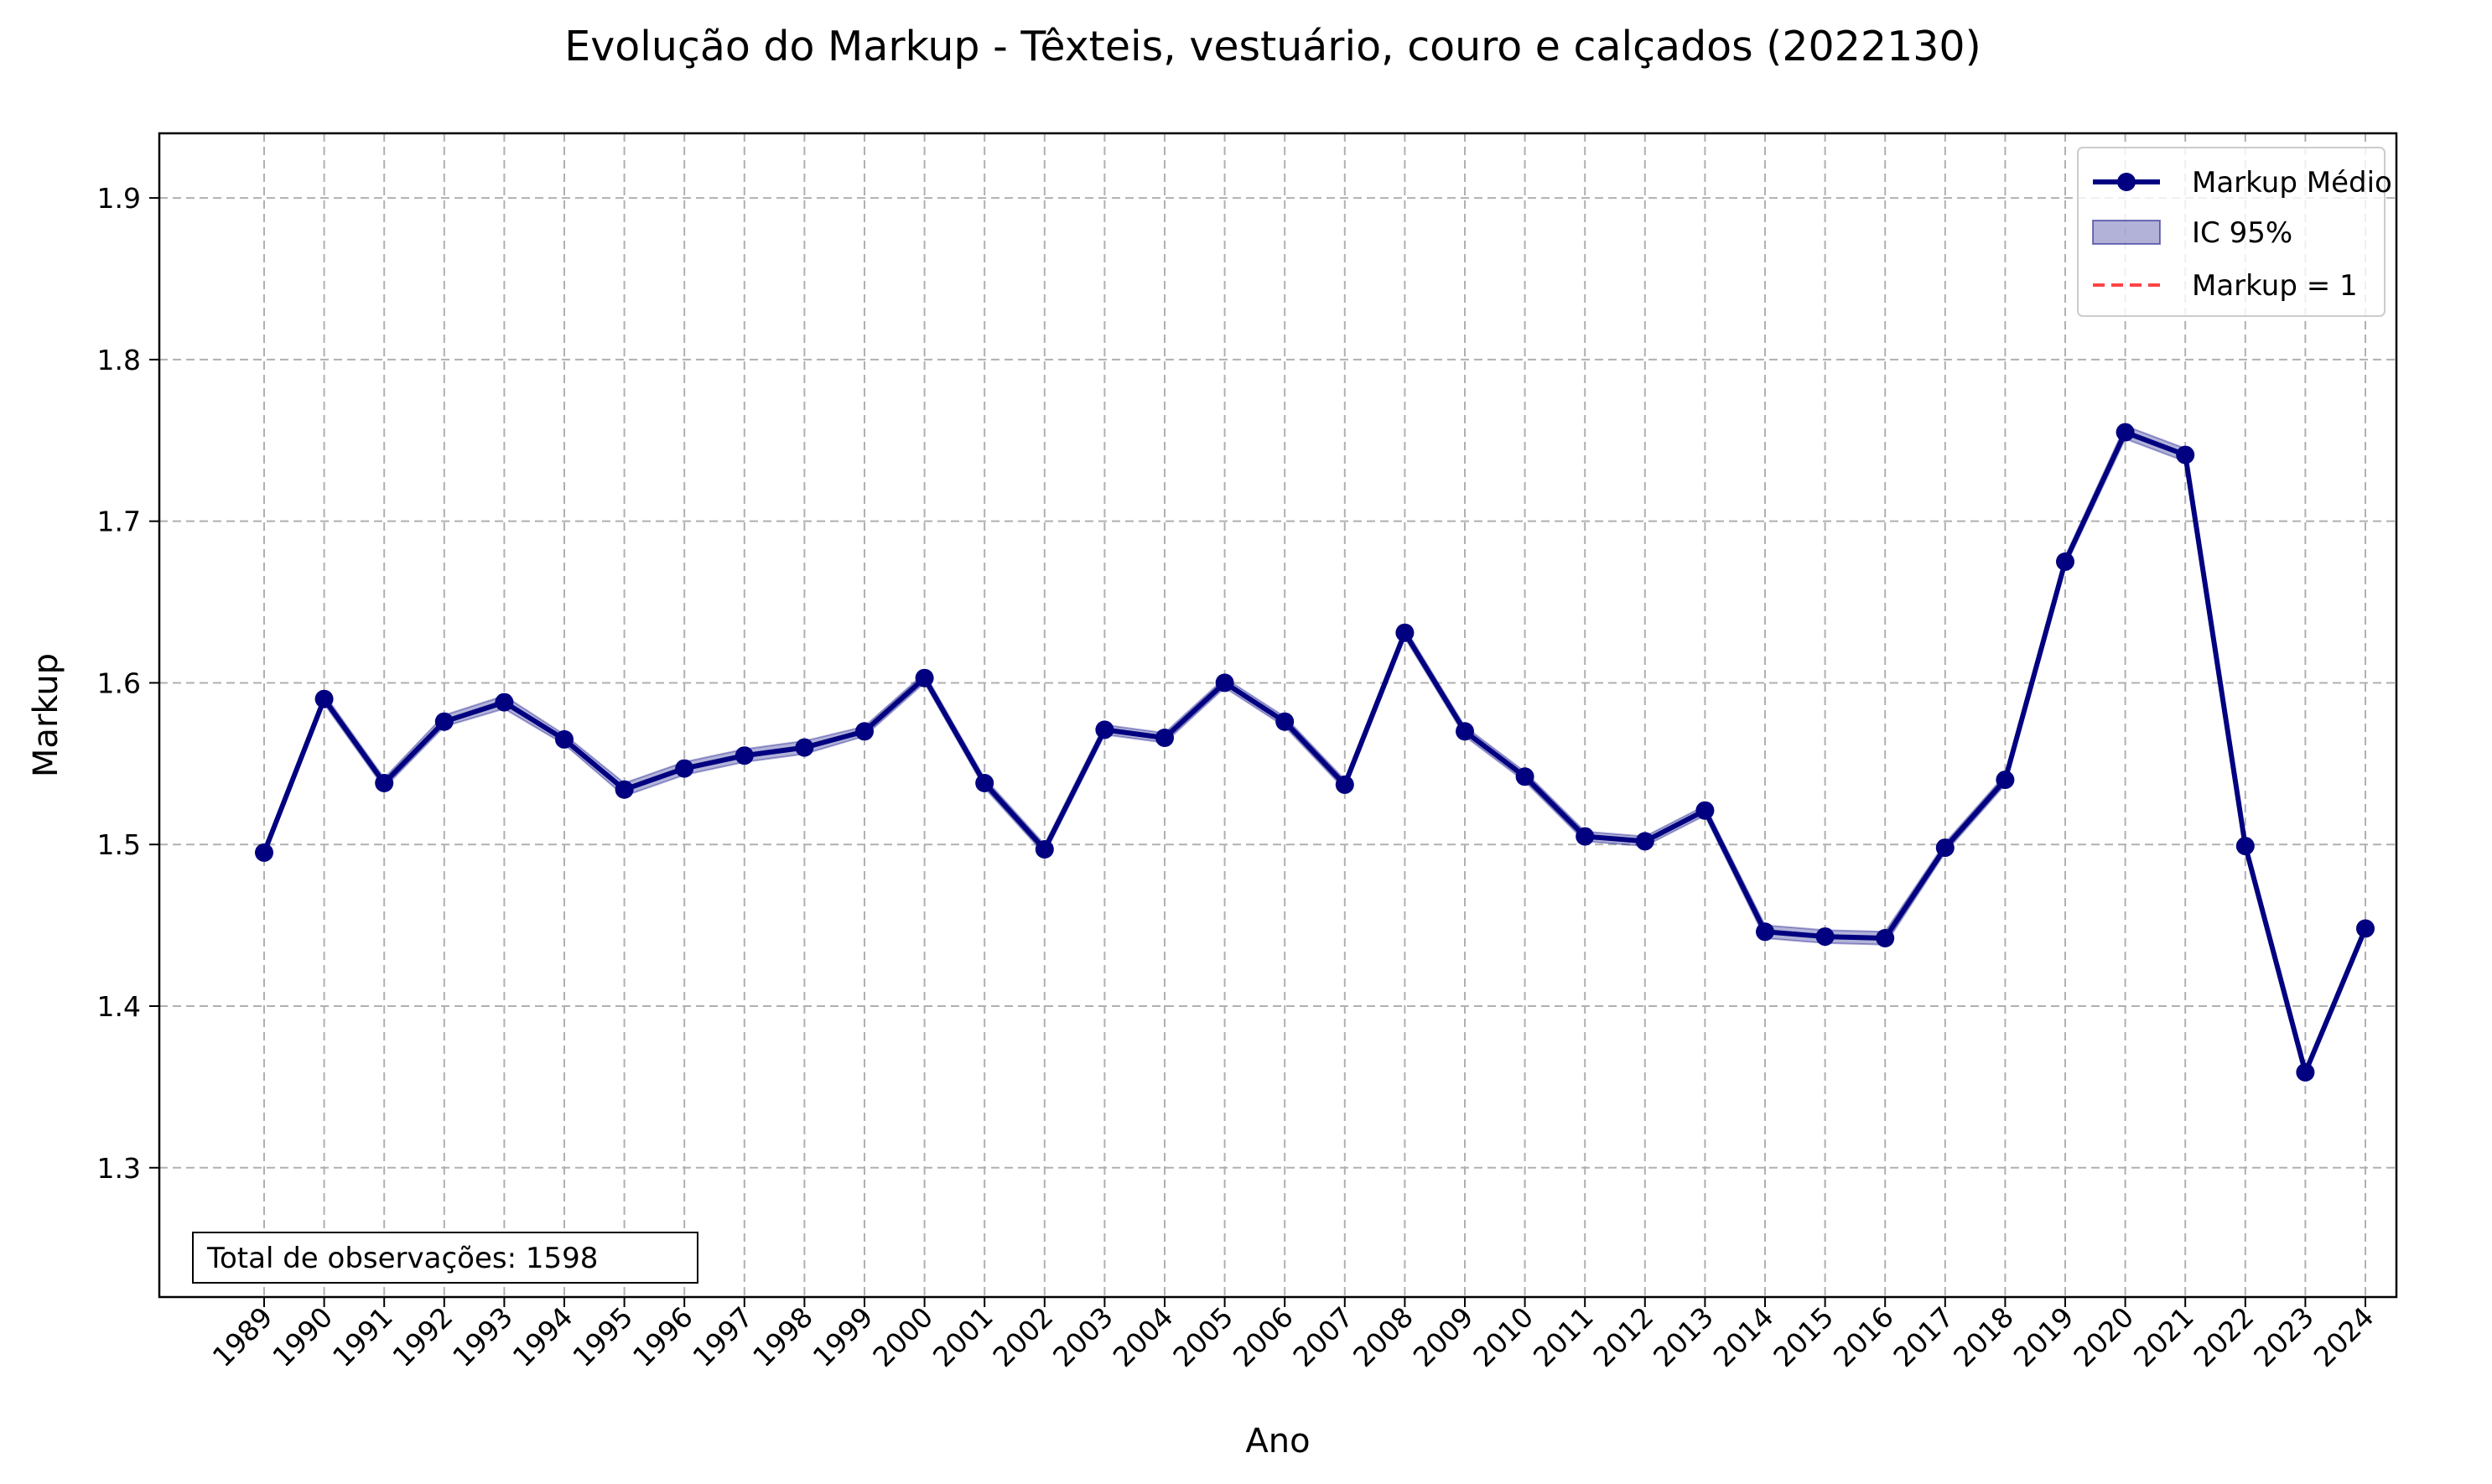 The width and height of the screenshot is (2492, 1484). What do you see at coordinates (2275, 286) in the screenshot?
I see `legend-label-markup-1: Markup = 1` at bounding box center [2275, 286].